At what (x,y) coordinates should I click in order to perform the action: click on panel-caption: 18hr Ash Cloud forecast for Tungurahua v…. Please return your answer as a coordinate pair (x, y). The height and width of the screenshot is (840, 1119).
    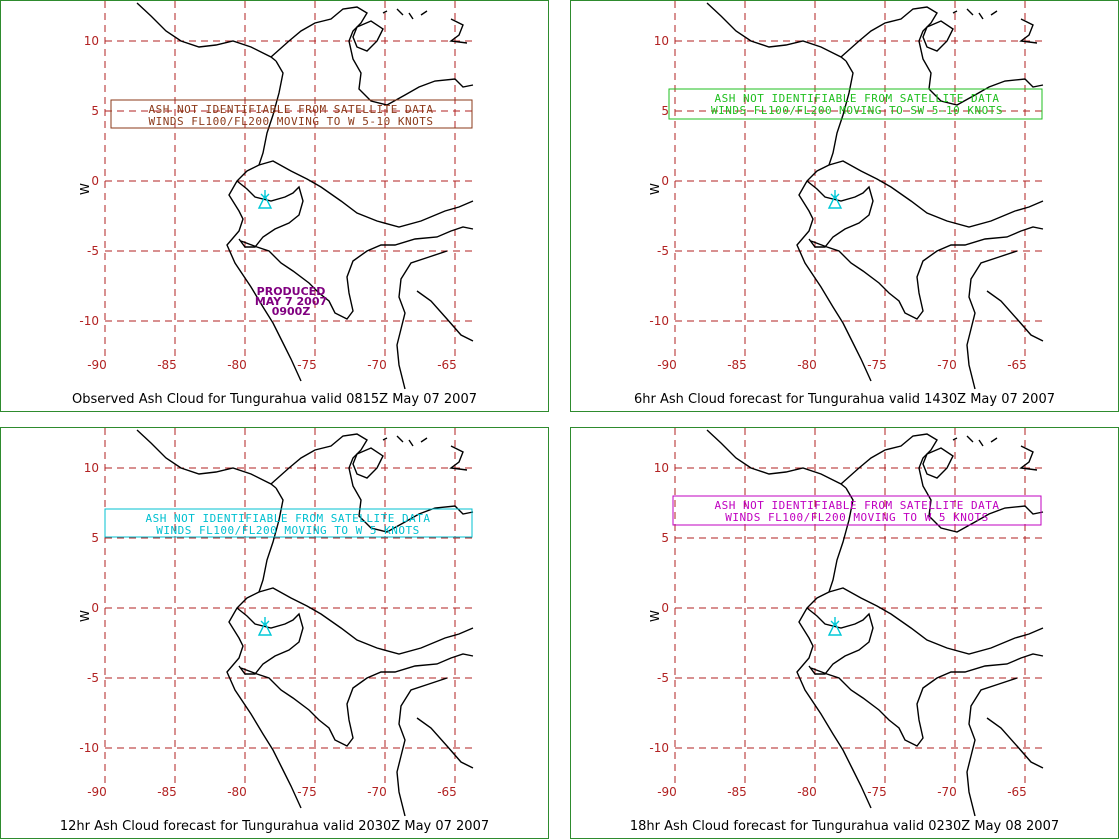
    Looking at the image, I should click on (844, 826).